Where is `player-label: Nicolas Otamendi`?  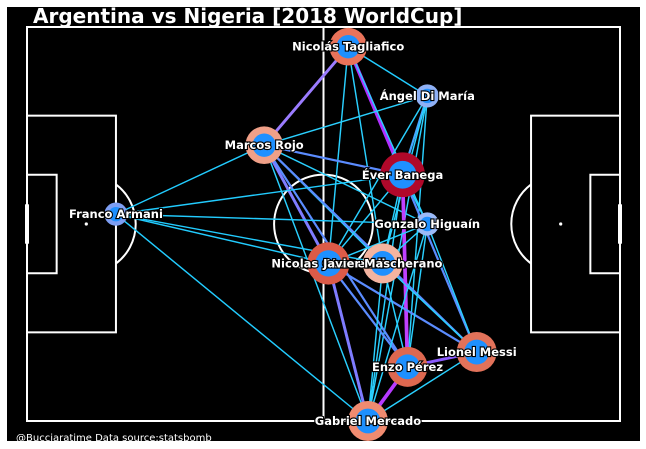
player-label: Nicolas Otamendi is located at coordinates (328, 263).